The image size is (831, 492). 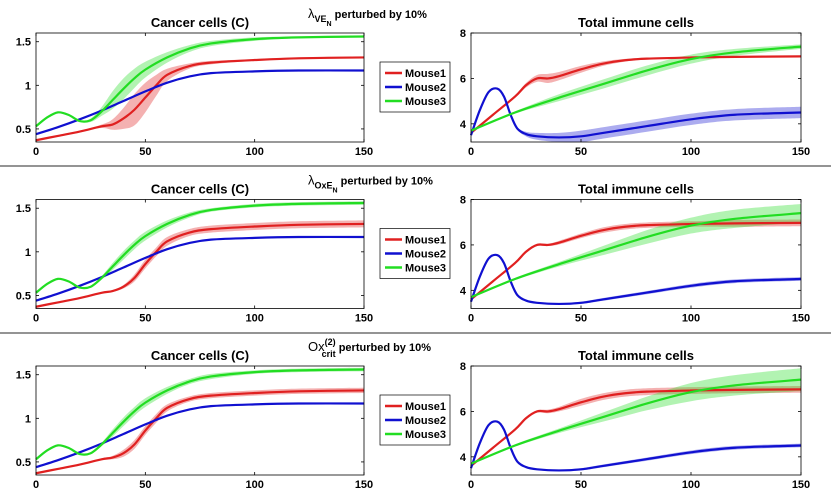 I want to click on row2-immune-ytick-label: 8, so click(x=463, y=201).